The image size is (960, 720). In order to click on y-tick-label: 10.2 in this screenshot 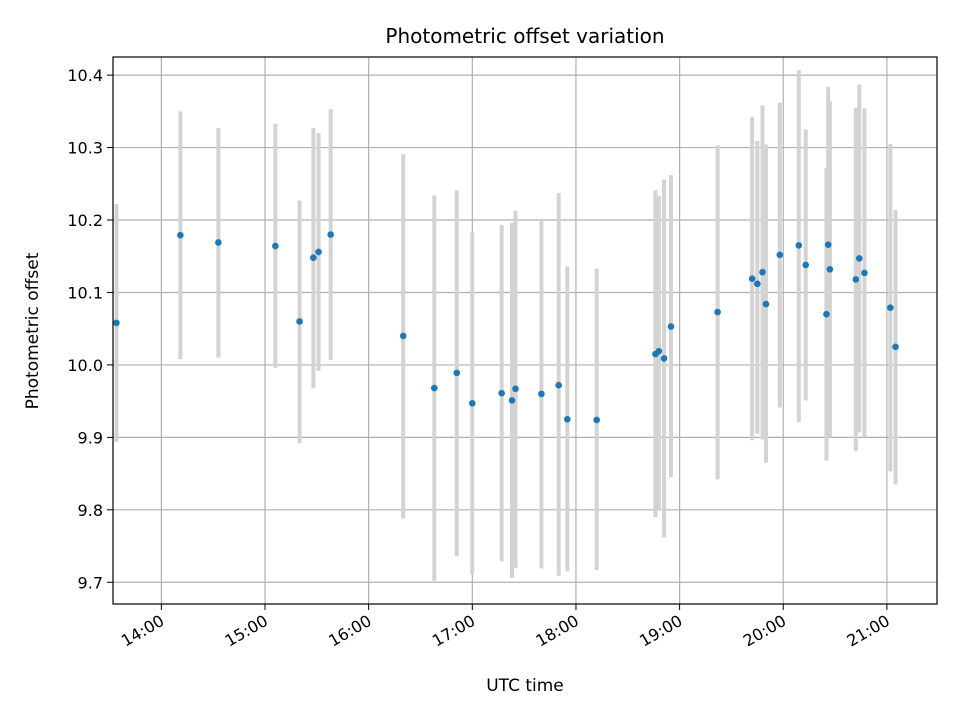, I will do `click(85, 220)`.